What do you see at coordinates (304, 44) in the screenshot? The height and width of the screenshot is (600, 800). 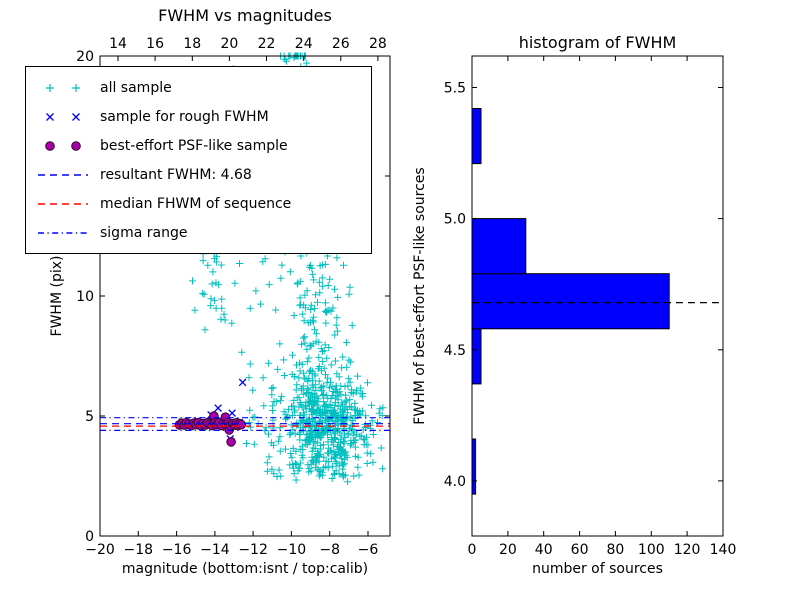 I see `scatter-top-xtick-label: 24` at bounding box center [304, 44].